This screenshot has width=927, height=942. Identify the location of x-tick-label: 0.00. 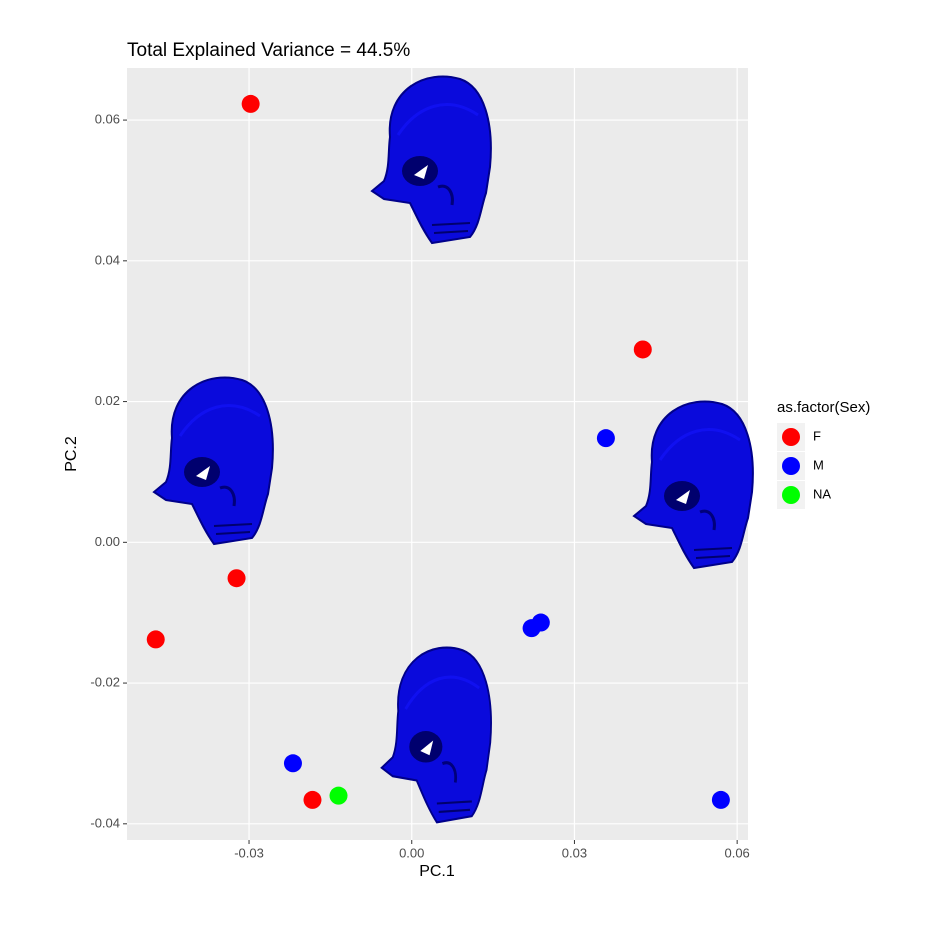
(411, 852).